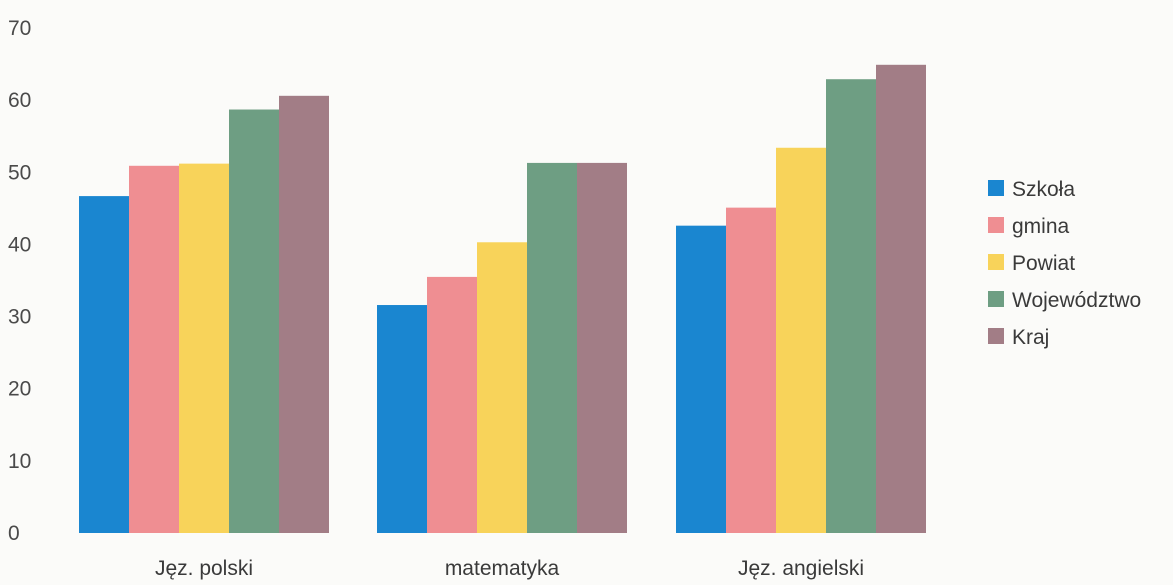 This screenshot has width=1173, height=585. Describe the element at coordinates (19, 461) in the screenshot. I see `y-tick-label: 10` at that location.